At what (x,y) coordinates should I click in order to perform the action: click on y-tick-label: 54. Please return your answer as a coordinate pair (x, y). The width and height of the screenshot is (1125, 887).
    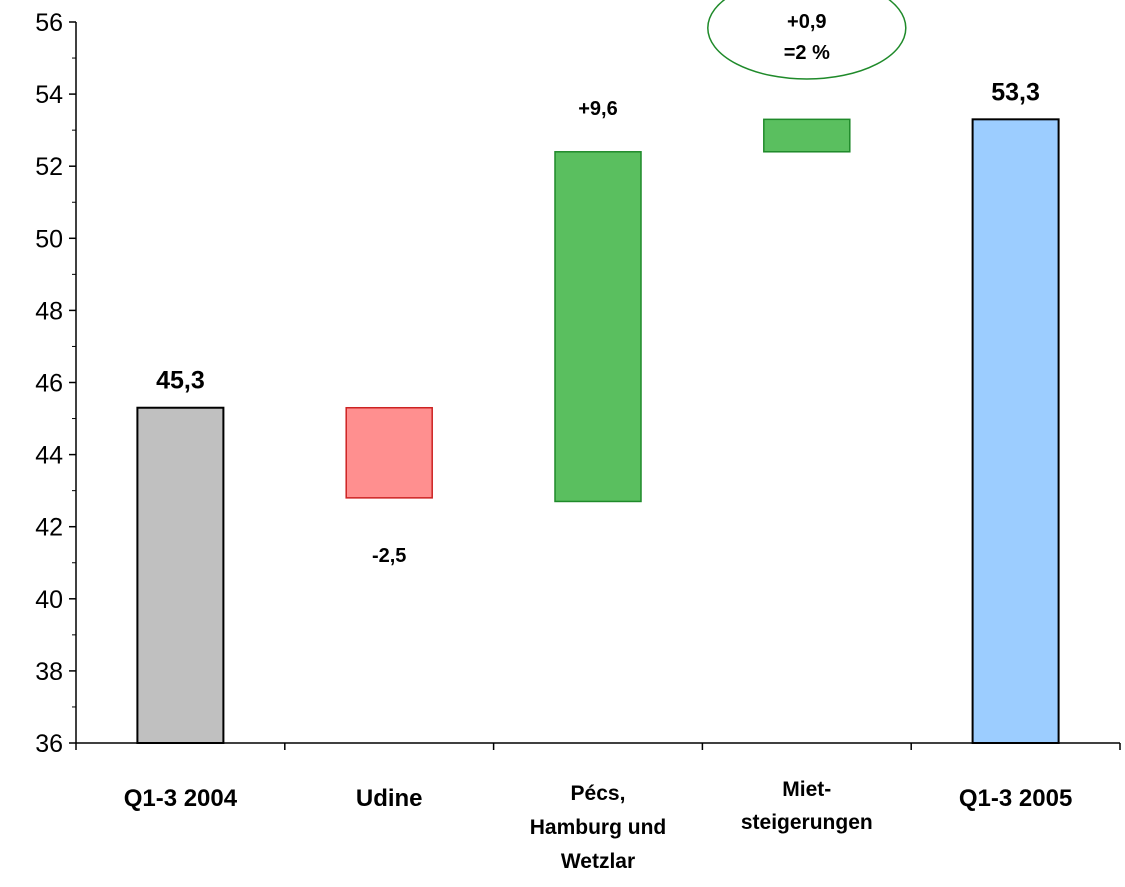
    Looking at the image, I should click on (49, 95).